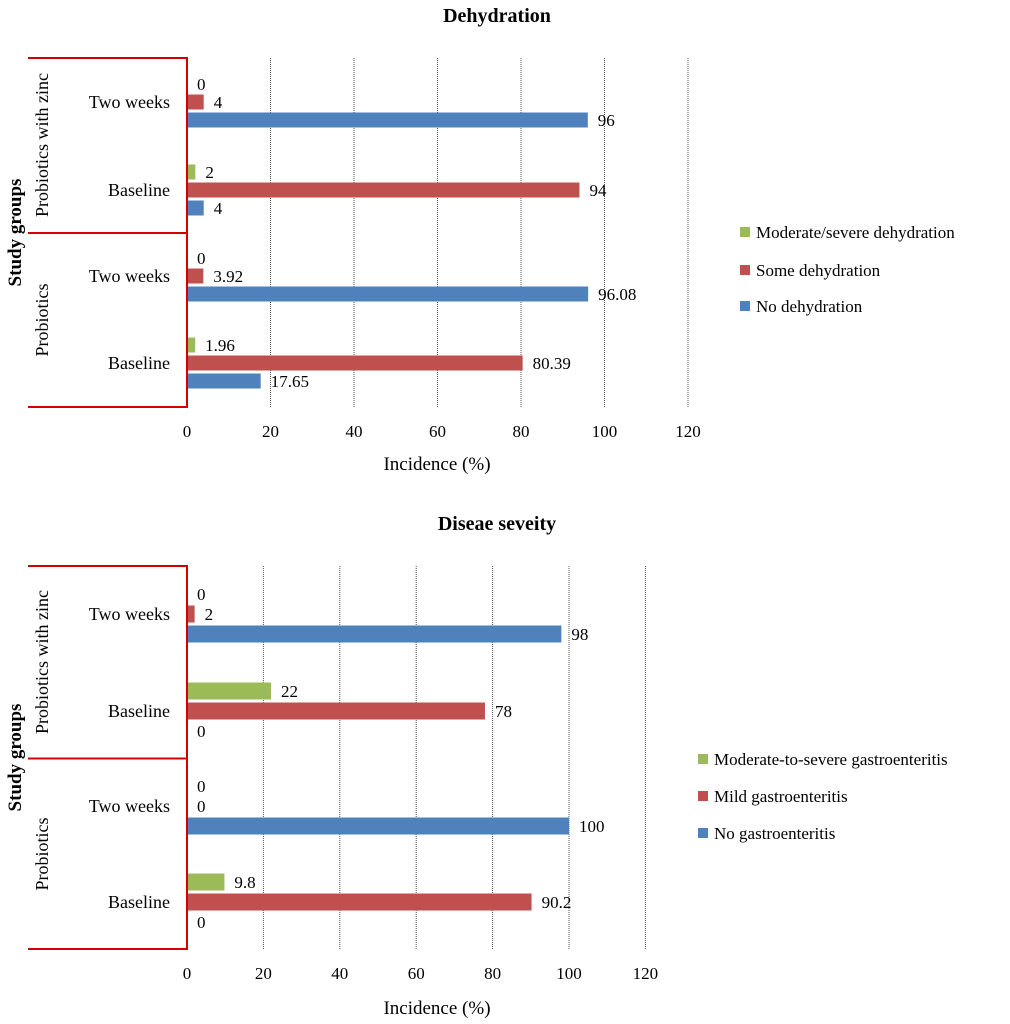  What do you see at coordinates (552, 363) in the screenshot?
I see `data-label: 80.39` at bounding box center [552, 363].